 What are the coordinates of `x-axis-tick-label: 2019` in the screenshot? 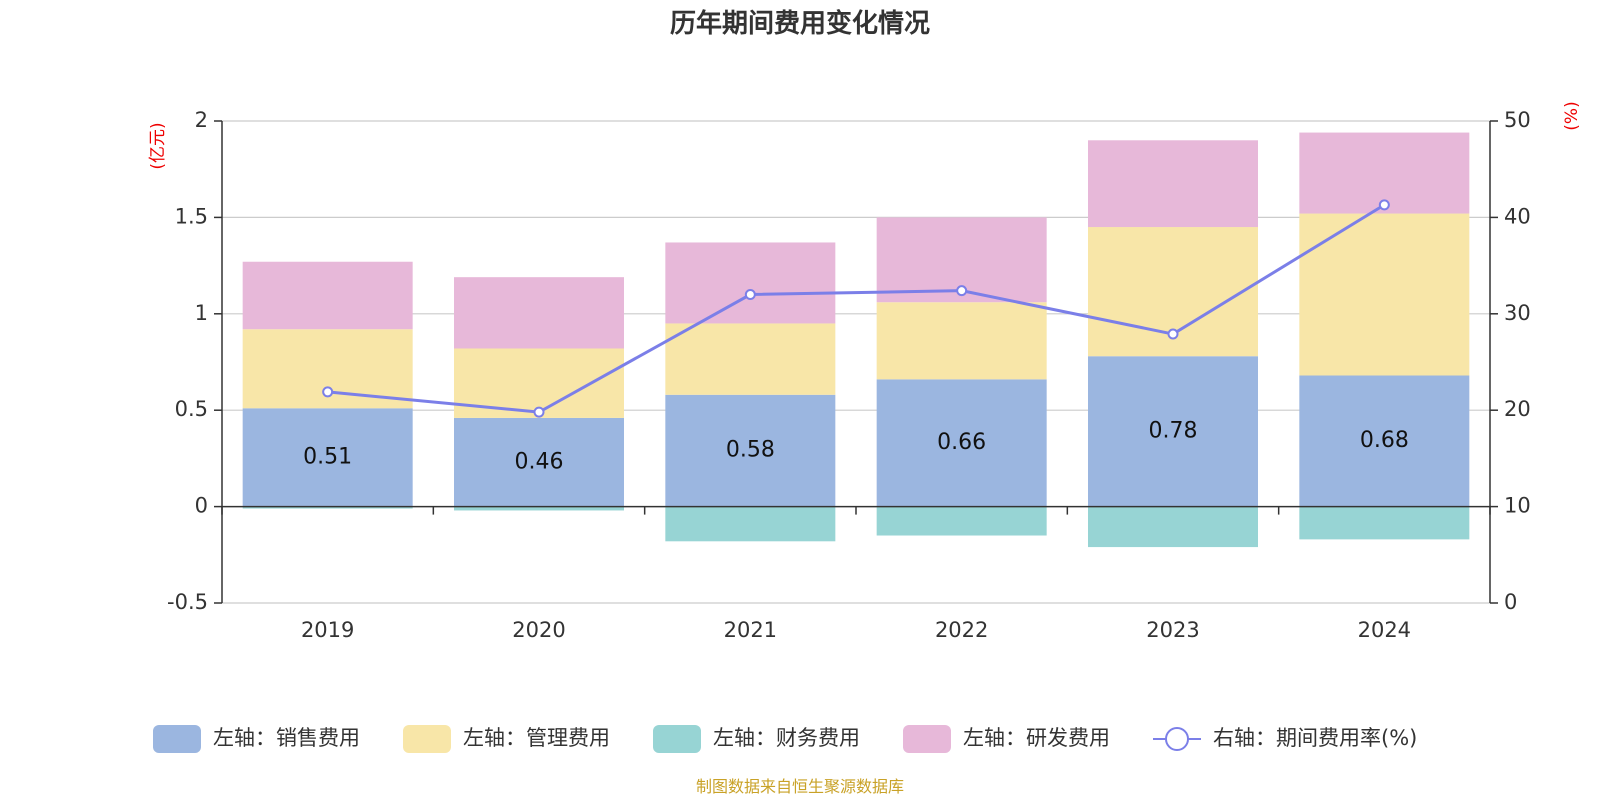 It's located at (327, 630).